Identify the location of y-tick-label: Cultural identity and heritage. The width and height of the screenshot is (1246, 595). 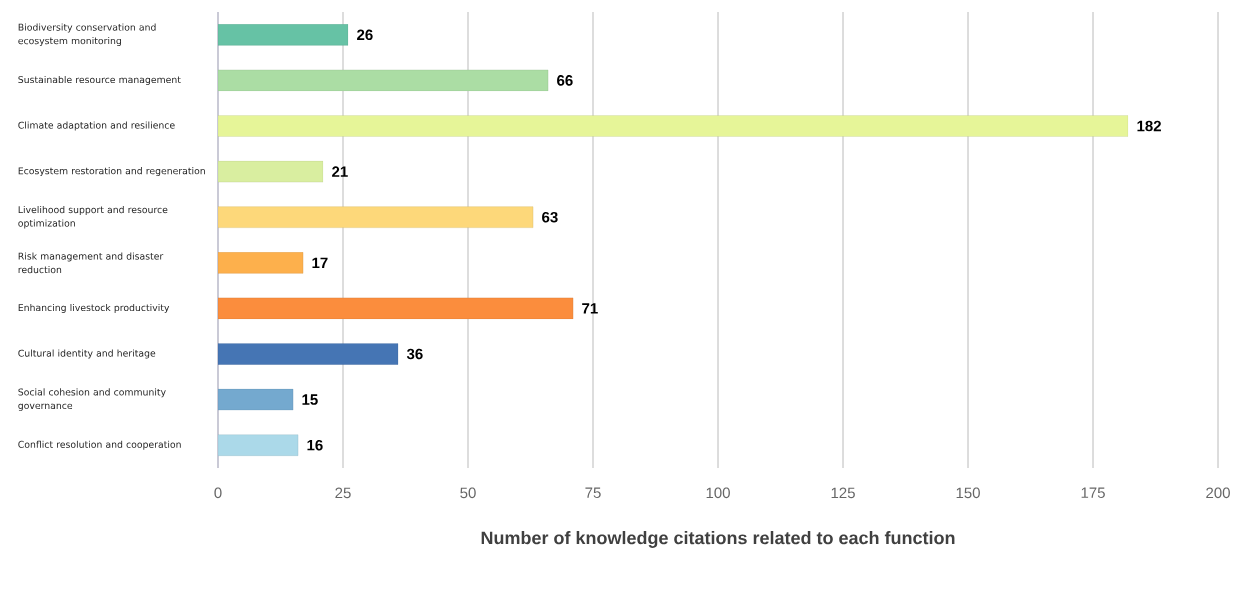
(87, 354).